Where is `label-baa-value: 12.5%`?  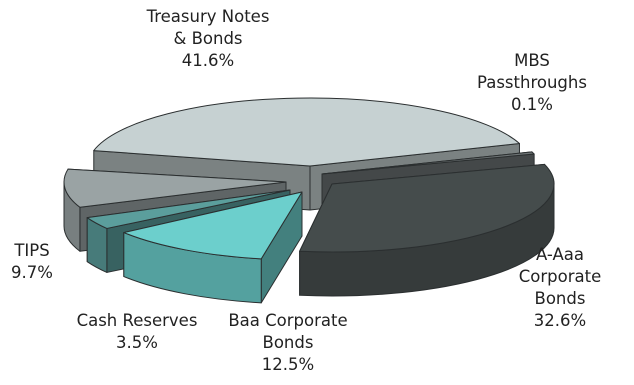
label-baa-value: 12.5% is located at coordinates (288, 364).